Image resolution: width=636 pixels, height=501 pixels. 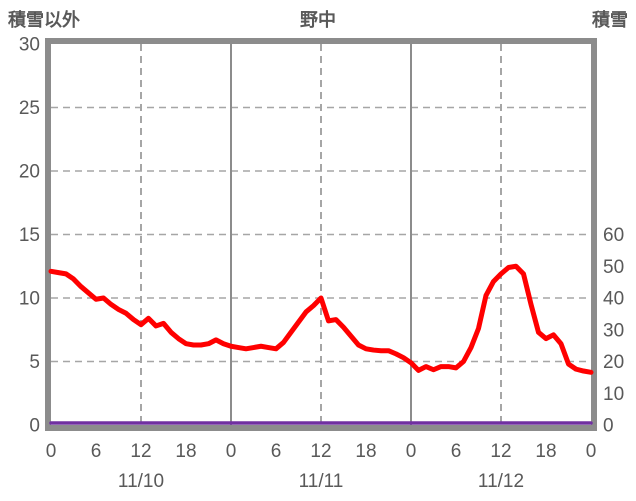 What do you see at coordinates (51, 451) in the screenshot?
I see `x-axis-hour-tick-0: 0` at bounding box center [51, 451].